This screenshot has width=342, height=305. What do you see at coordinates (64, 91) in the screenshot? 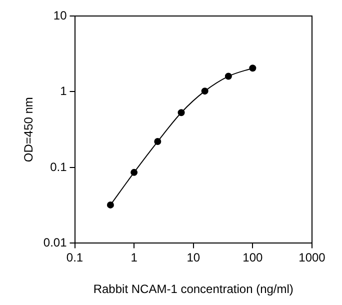
I see `y-tick-label: 1` at bounding box center [64, 91].